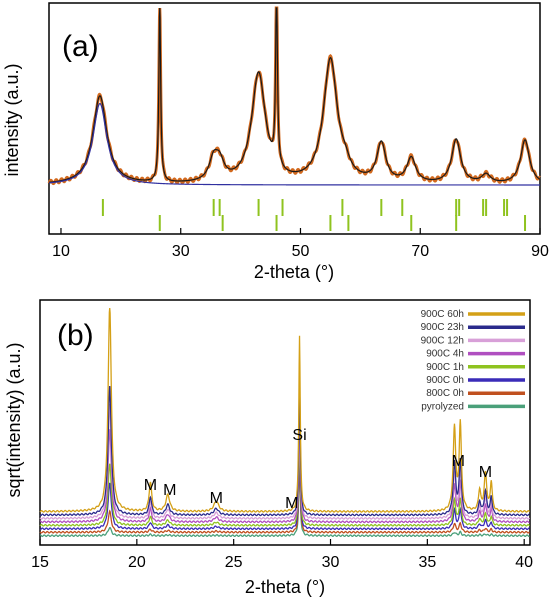  I want to click on panel-b-x-tick-label: 20, so click(137, 562).